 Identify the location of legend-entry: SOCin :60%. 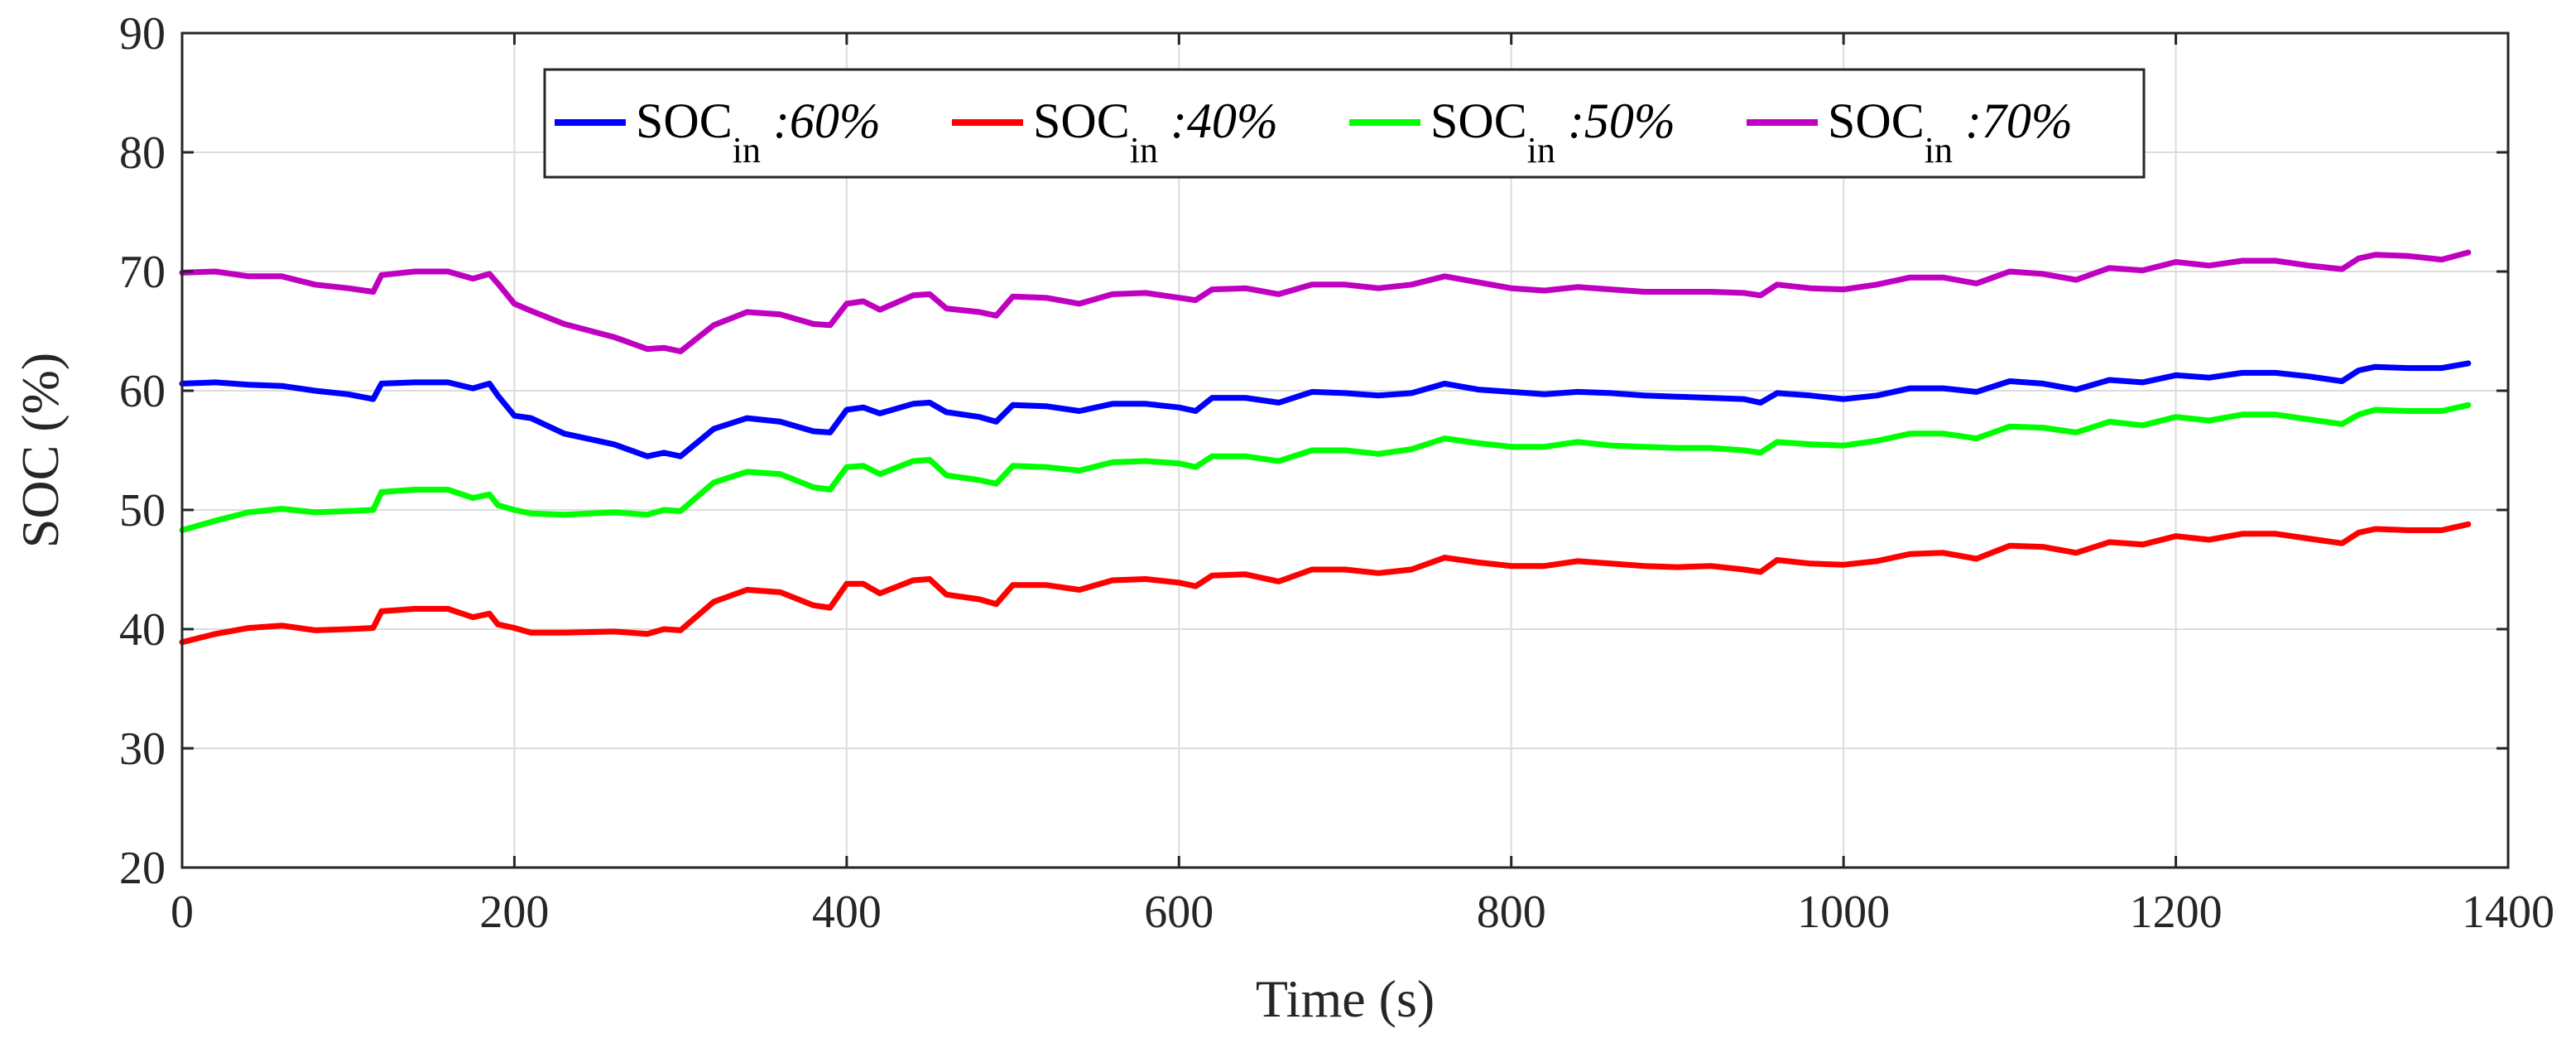
(758, 132).